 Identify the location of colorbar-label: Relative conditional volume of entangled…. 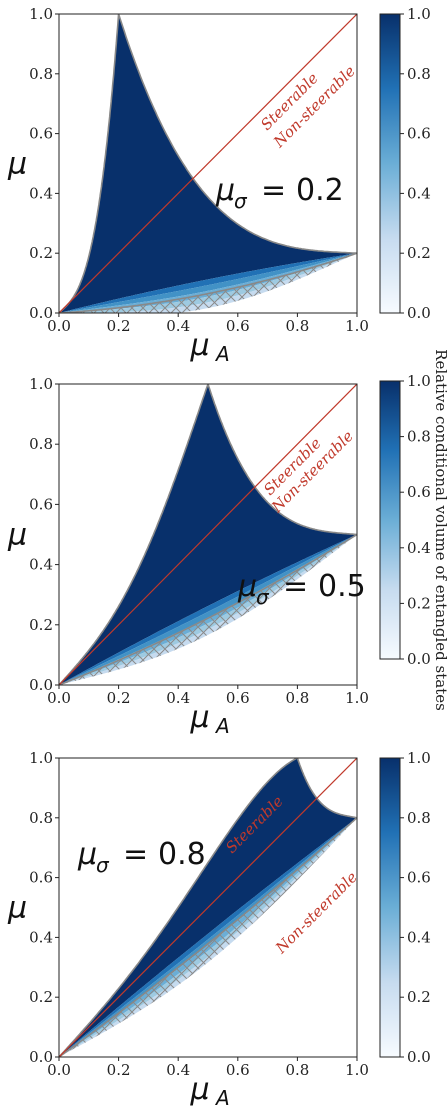
(439, 530).